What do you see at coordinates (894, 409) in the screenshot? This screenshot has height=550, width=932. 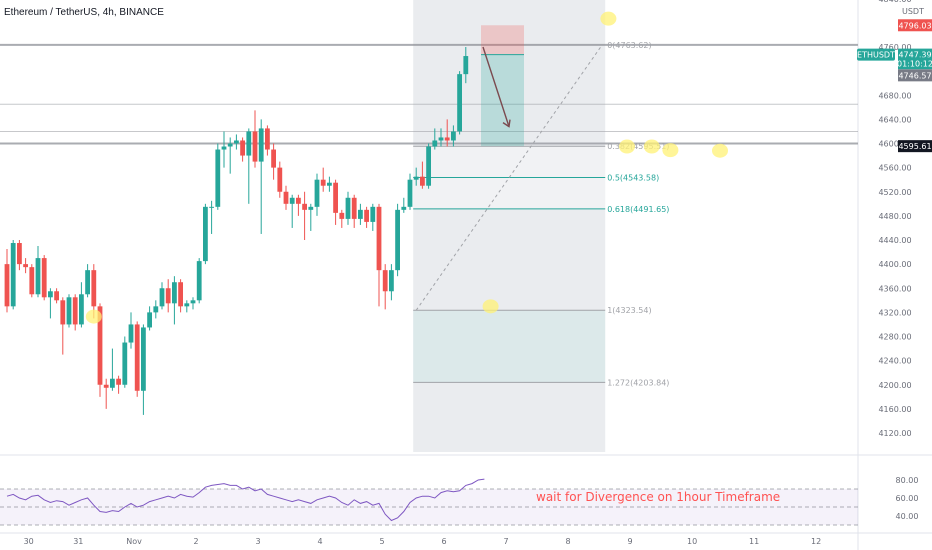 I see `price-tick-label: 4160.00` at bounding box center [894, 409].